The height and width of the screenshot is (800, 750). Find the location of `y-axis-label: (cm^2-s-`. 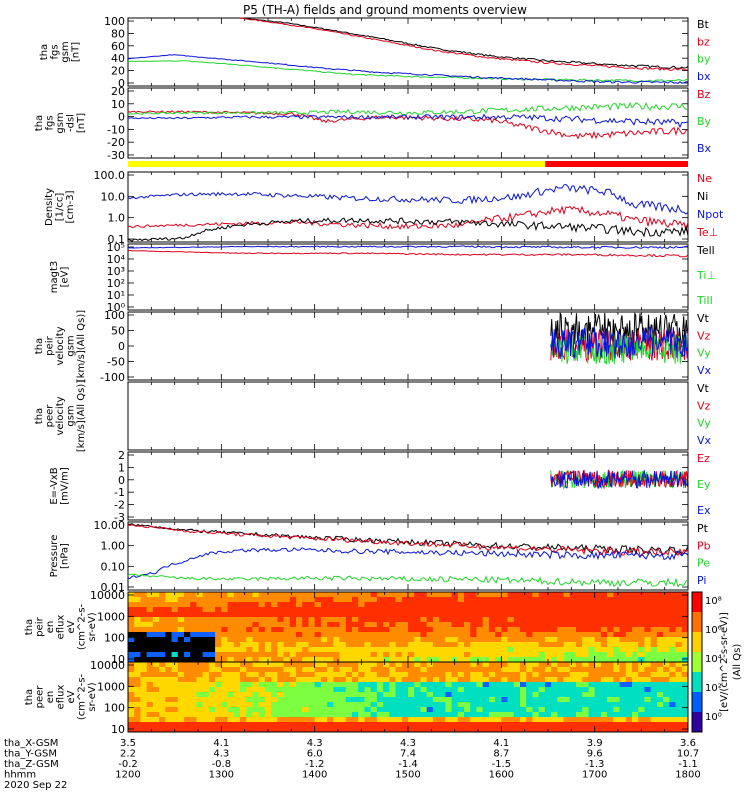

y-axis-label: (cm^2-s- is located at coordinates (82, 696).